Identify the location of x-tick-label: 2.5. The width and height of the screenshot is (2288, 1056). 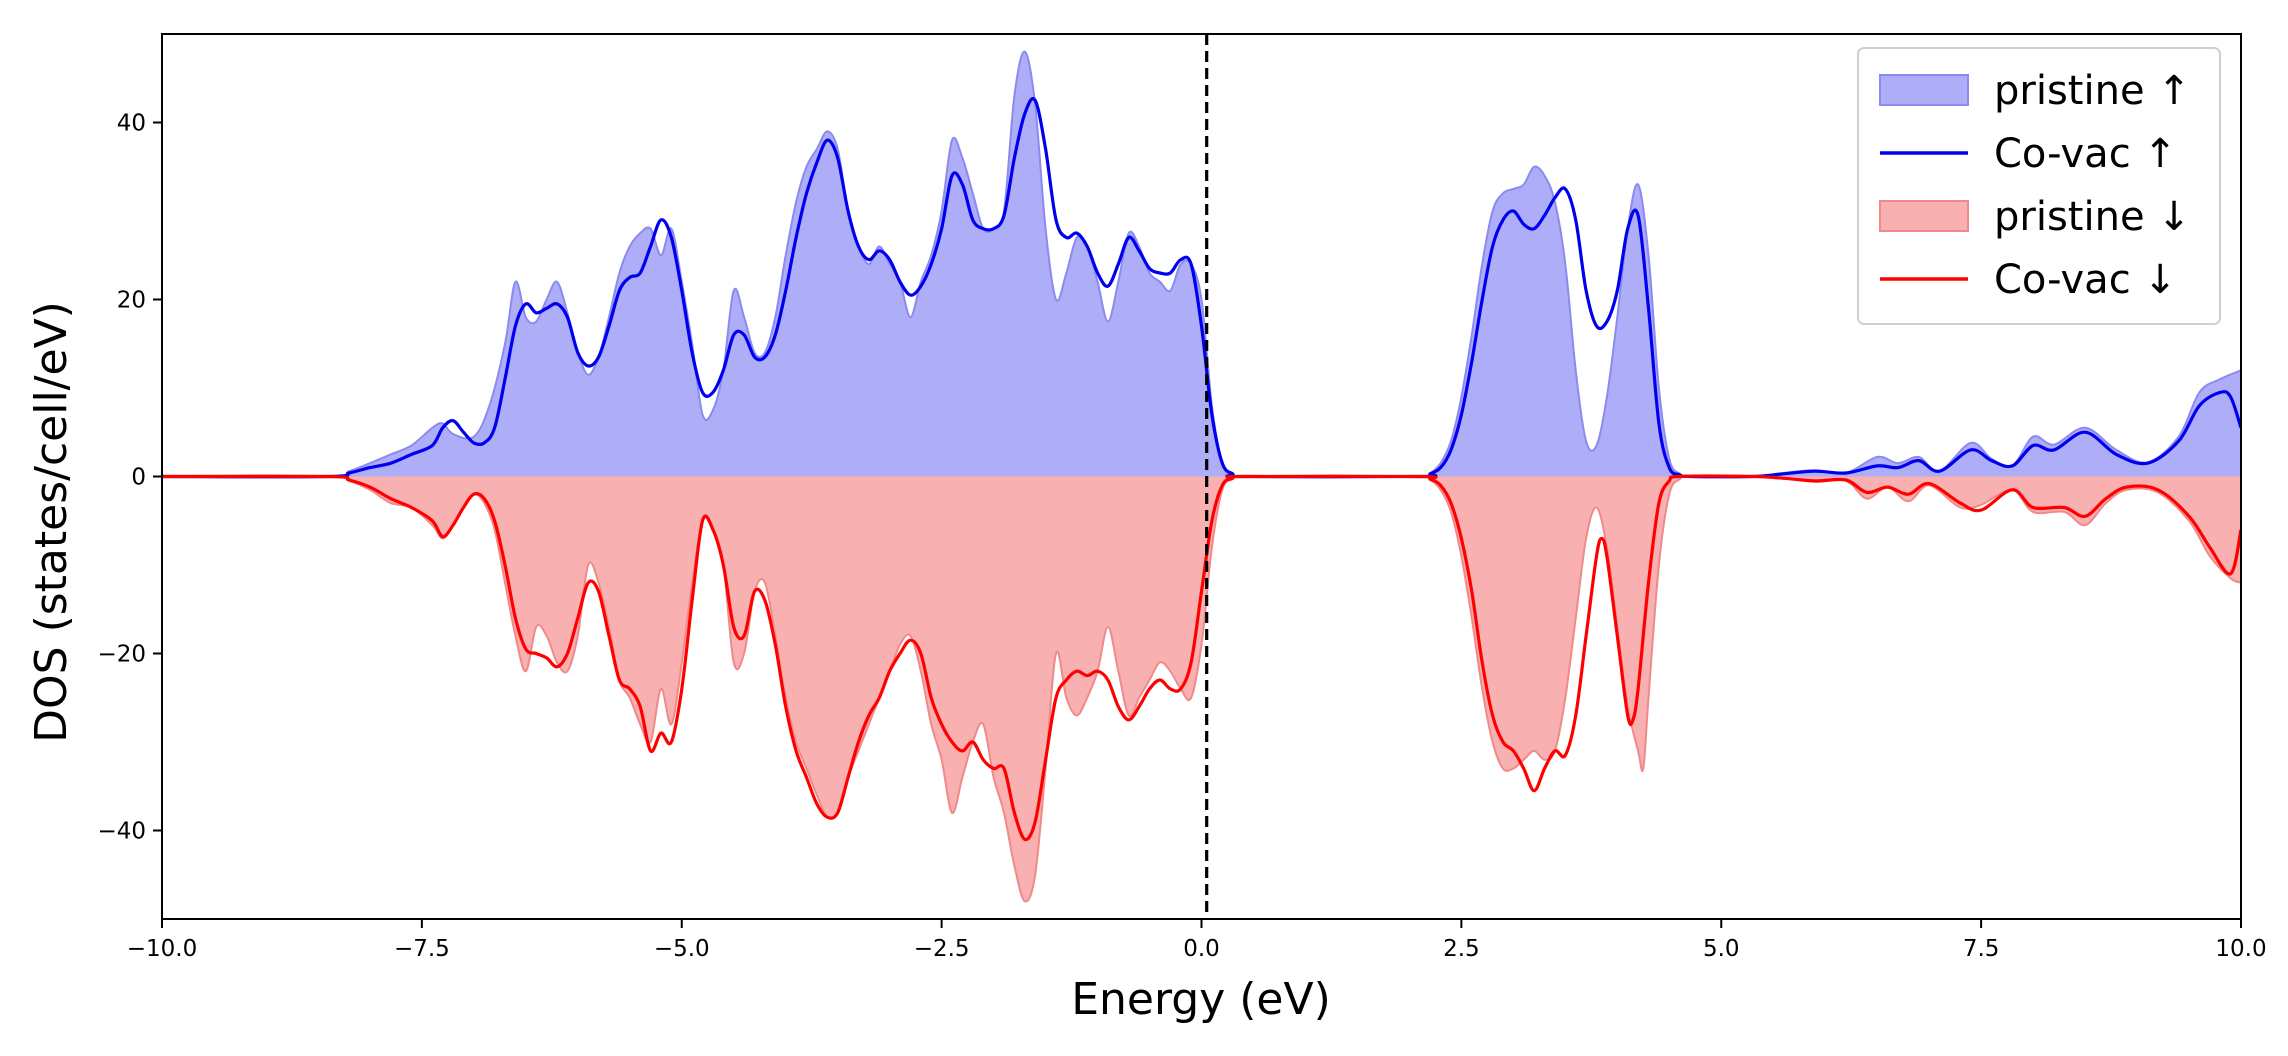
(1461, 949).